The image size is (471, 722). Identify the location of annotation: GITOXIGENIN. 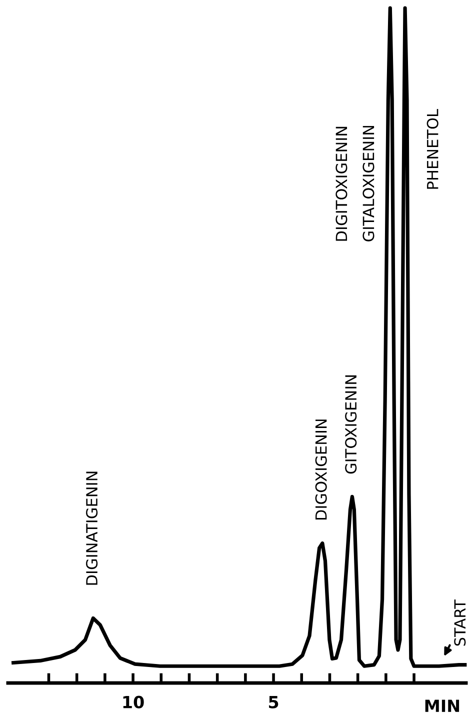
(351, 424).